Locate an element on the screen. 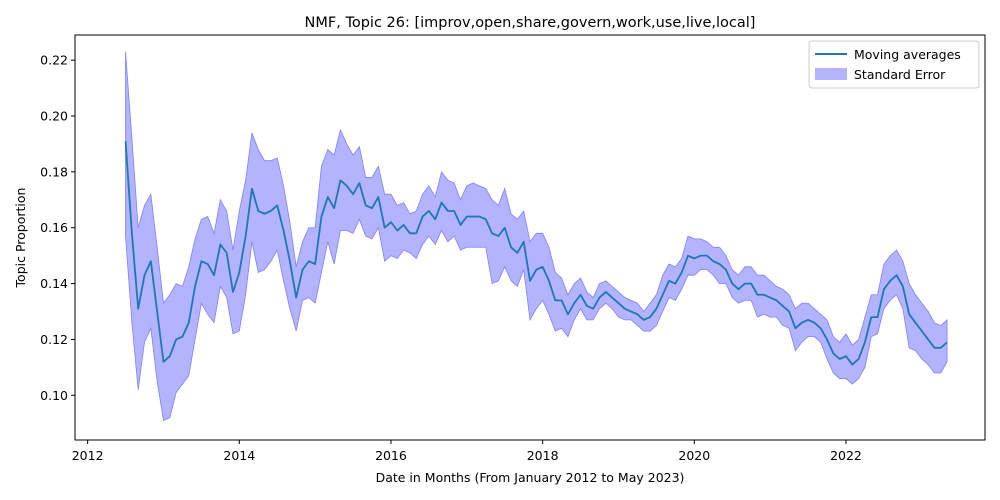 The height and width of the screenshot is (500, 1000). y-tick-label: 0.18 is located at coordinates (54, 171).